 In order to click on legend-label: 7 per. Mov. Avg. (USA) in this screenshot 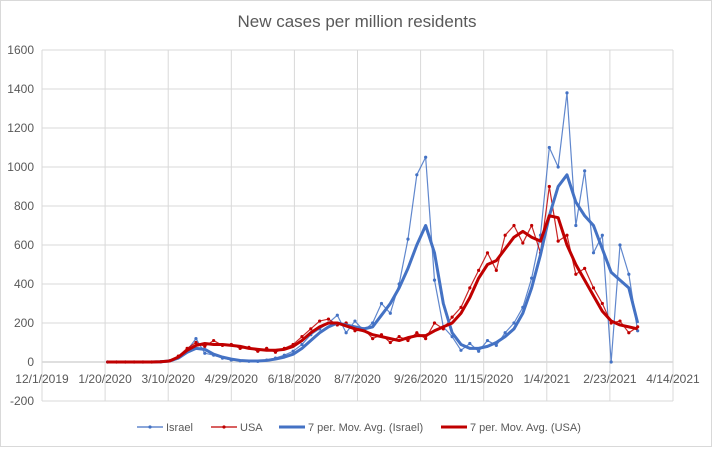, I will do `click(525, 428)`.